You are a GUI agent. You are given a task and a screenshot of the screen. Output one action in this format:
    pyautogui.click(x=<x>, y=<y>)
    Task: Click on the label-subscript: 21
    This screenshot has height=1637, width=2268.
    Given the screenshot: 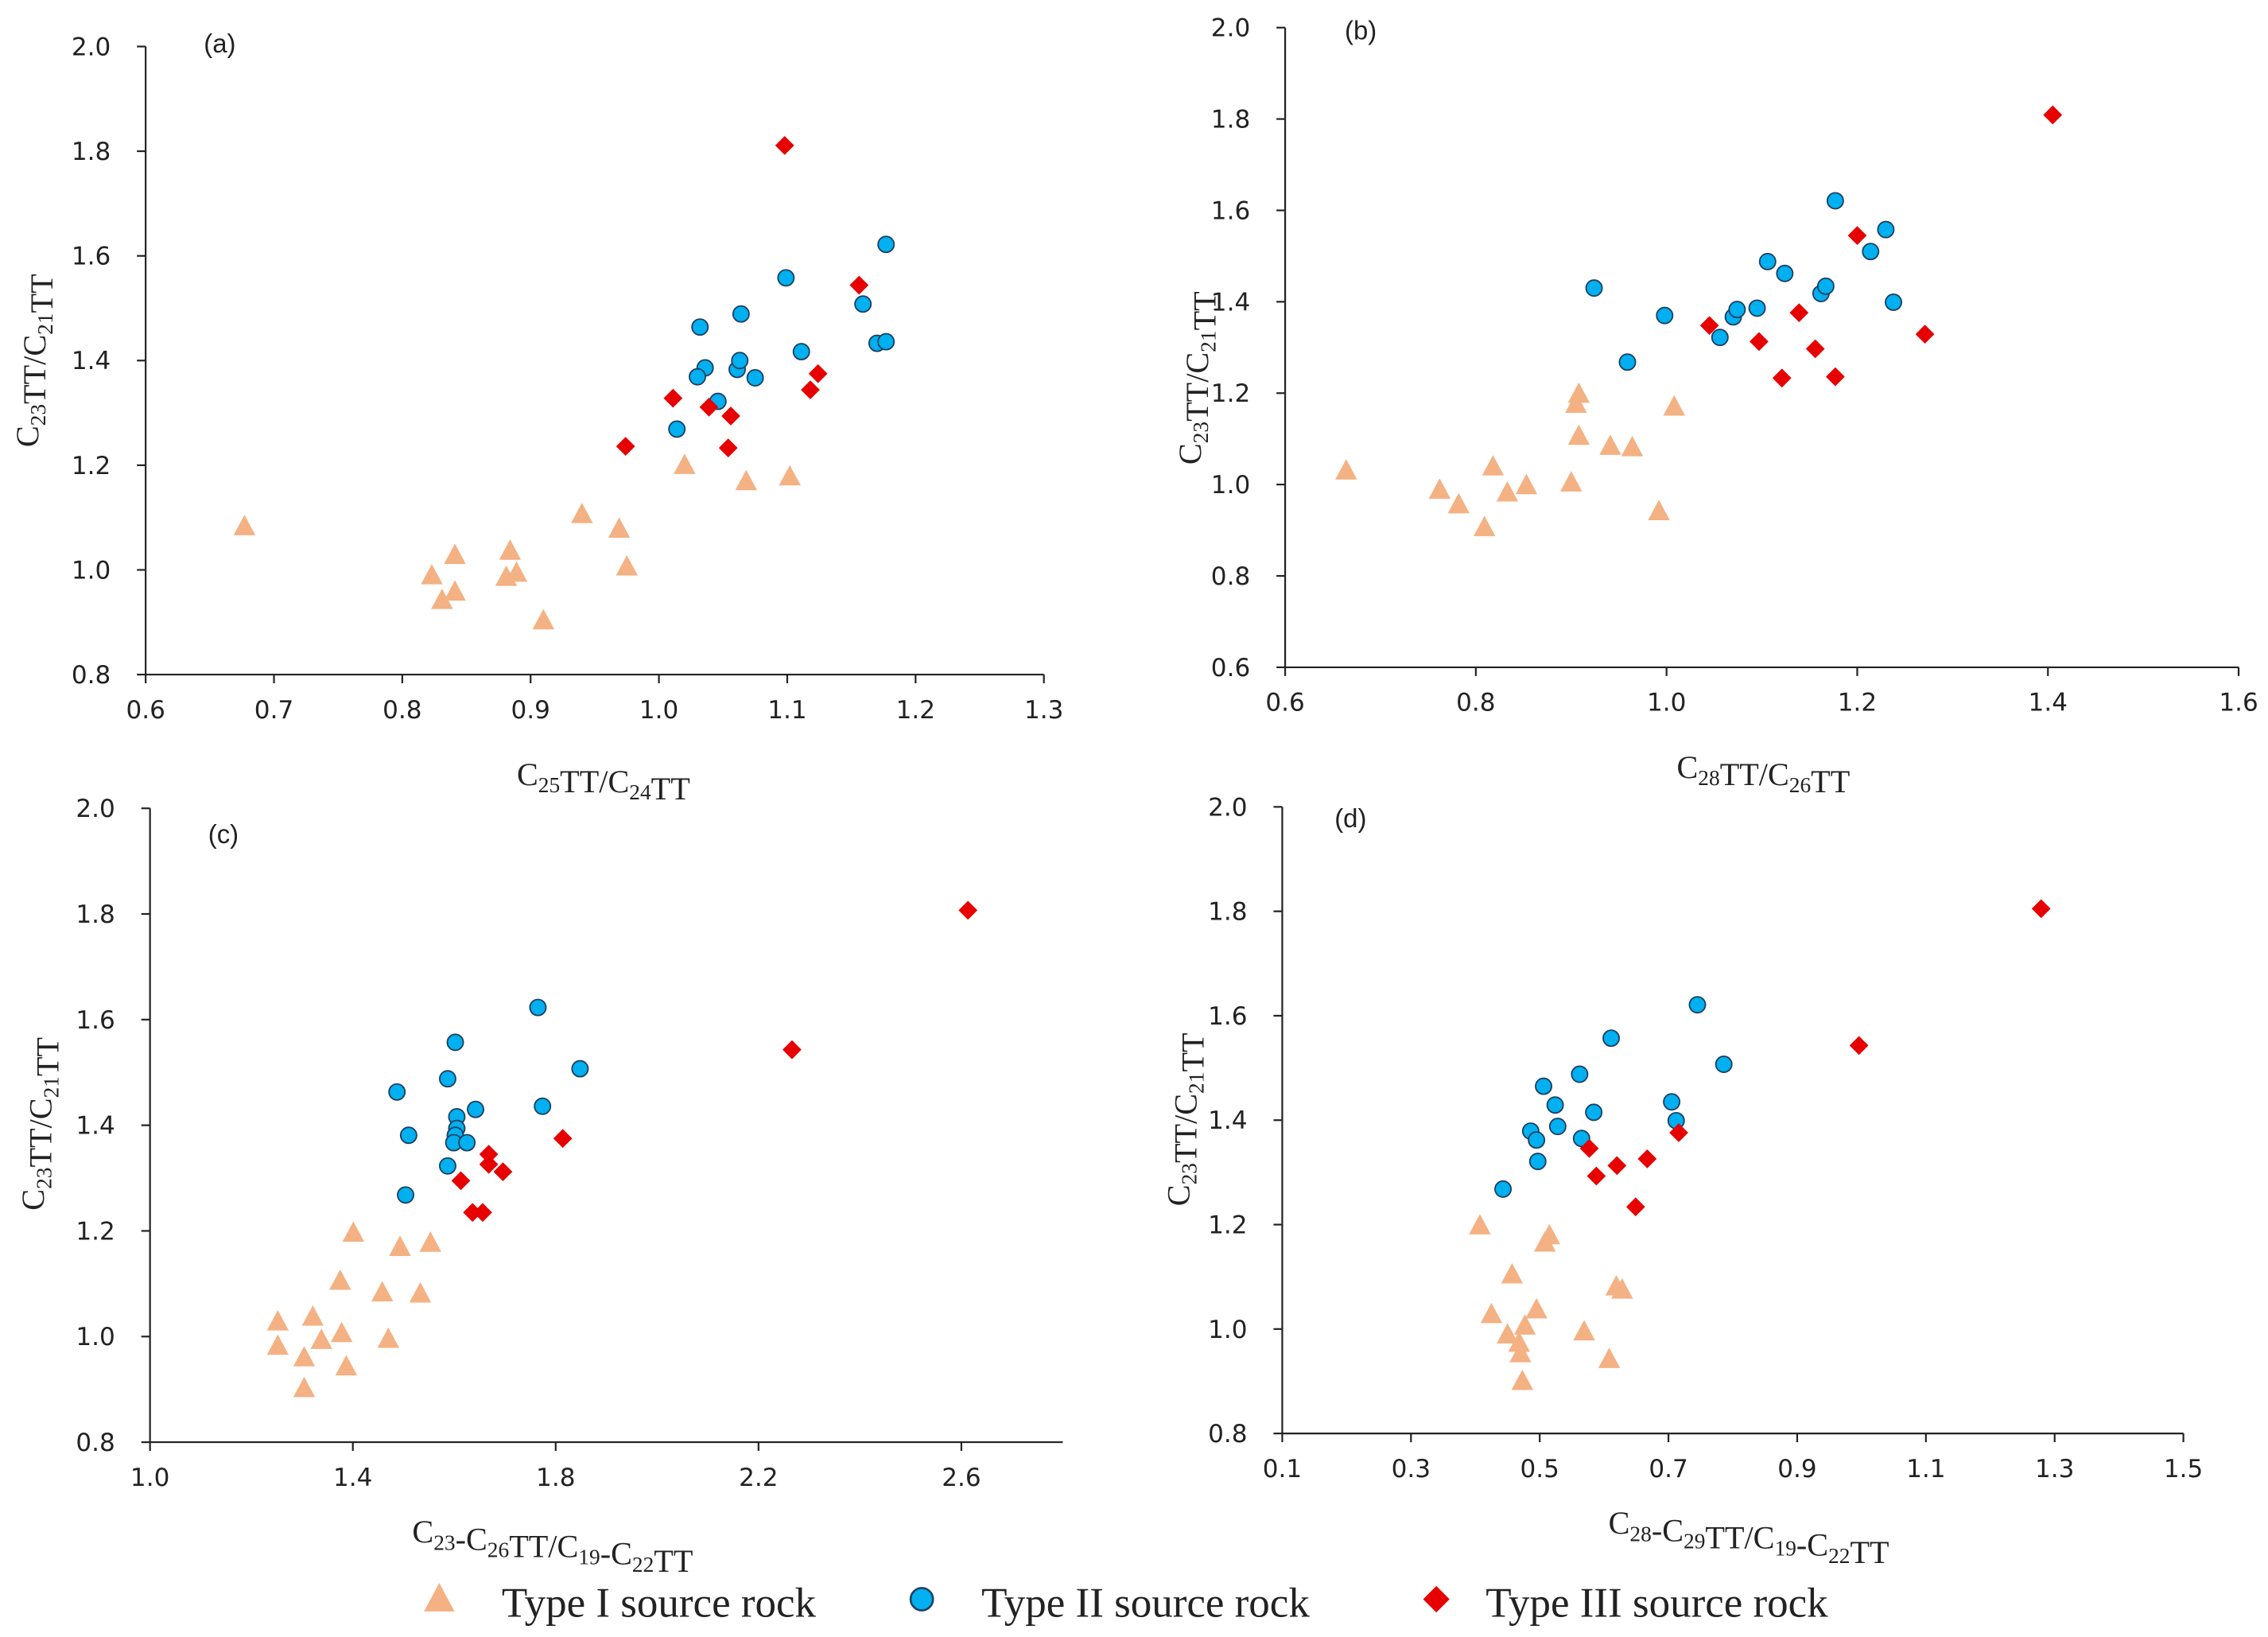 What is the action you would take?
    pyautogui.click(x=1197, y=1083)
    